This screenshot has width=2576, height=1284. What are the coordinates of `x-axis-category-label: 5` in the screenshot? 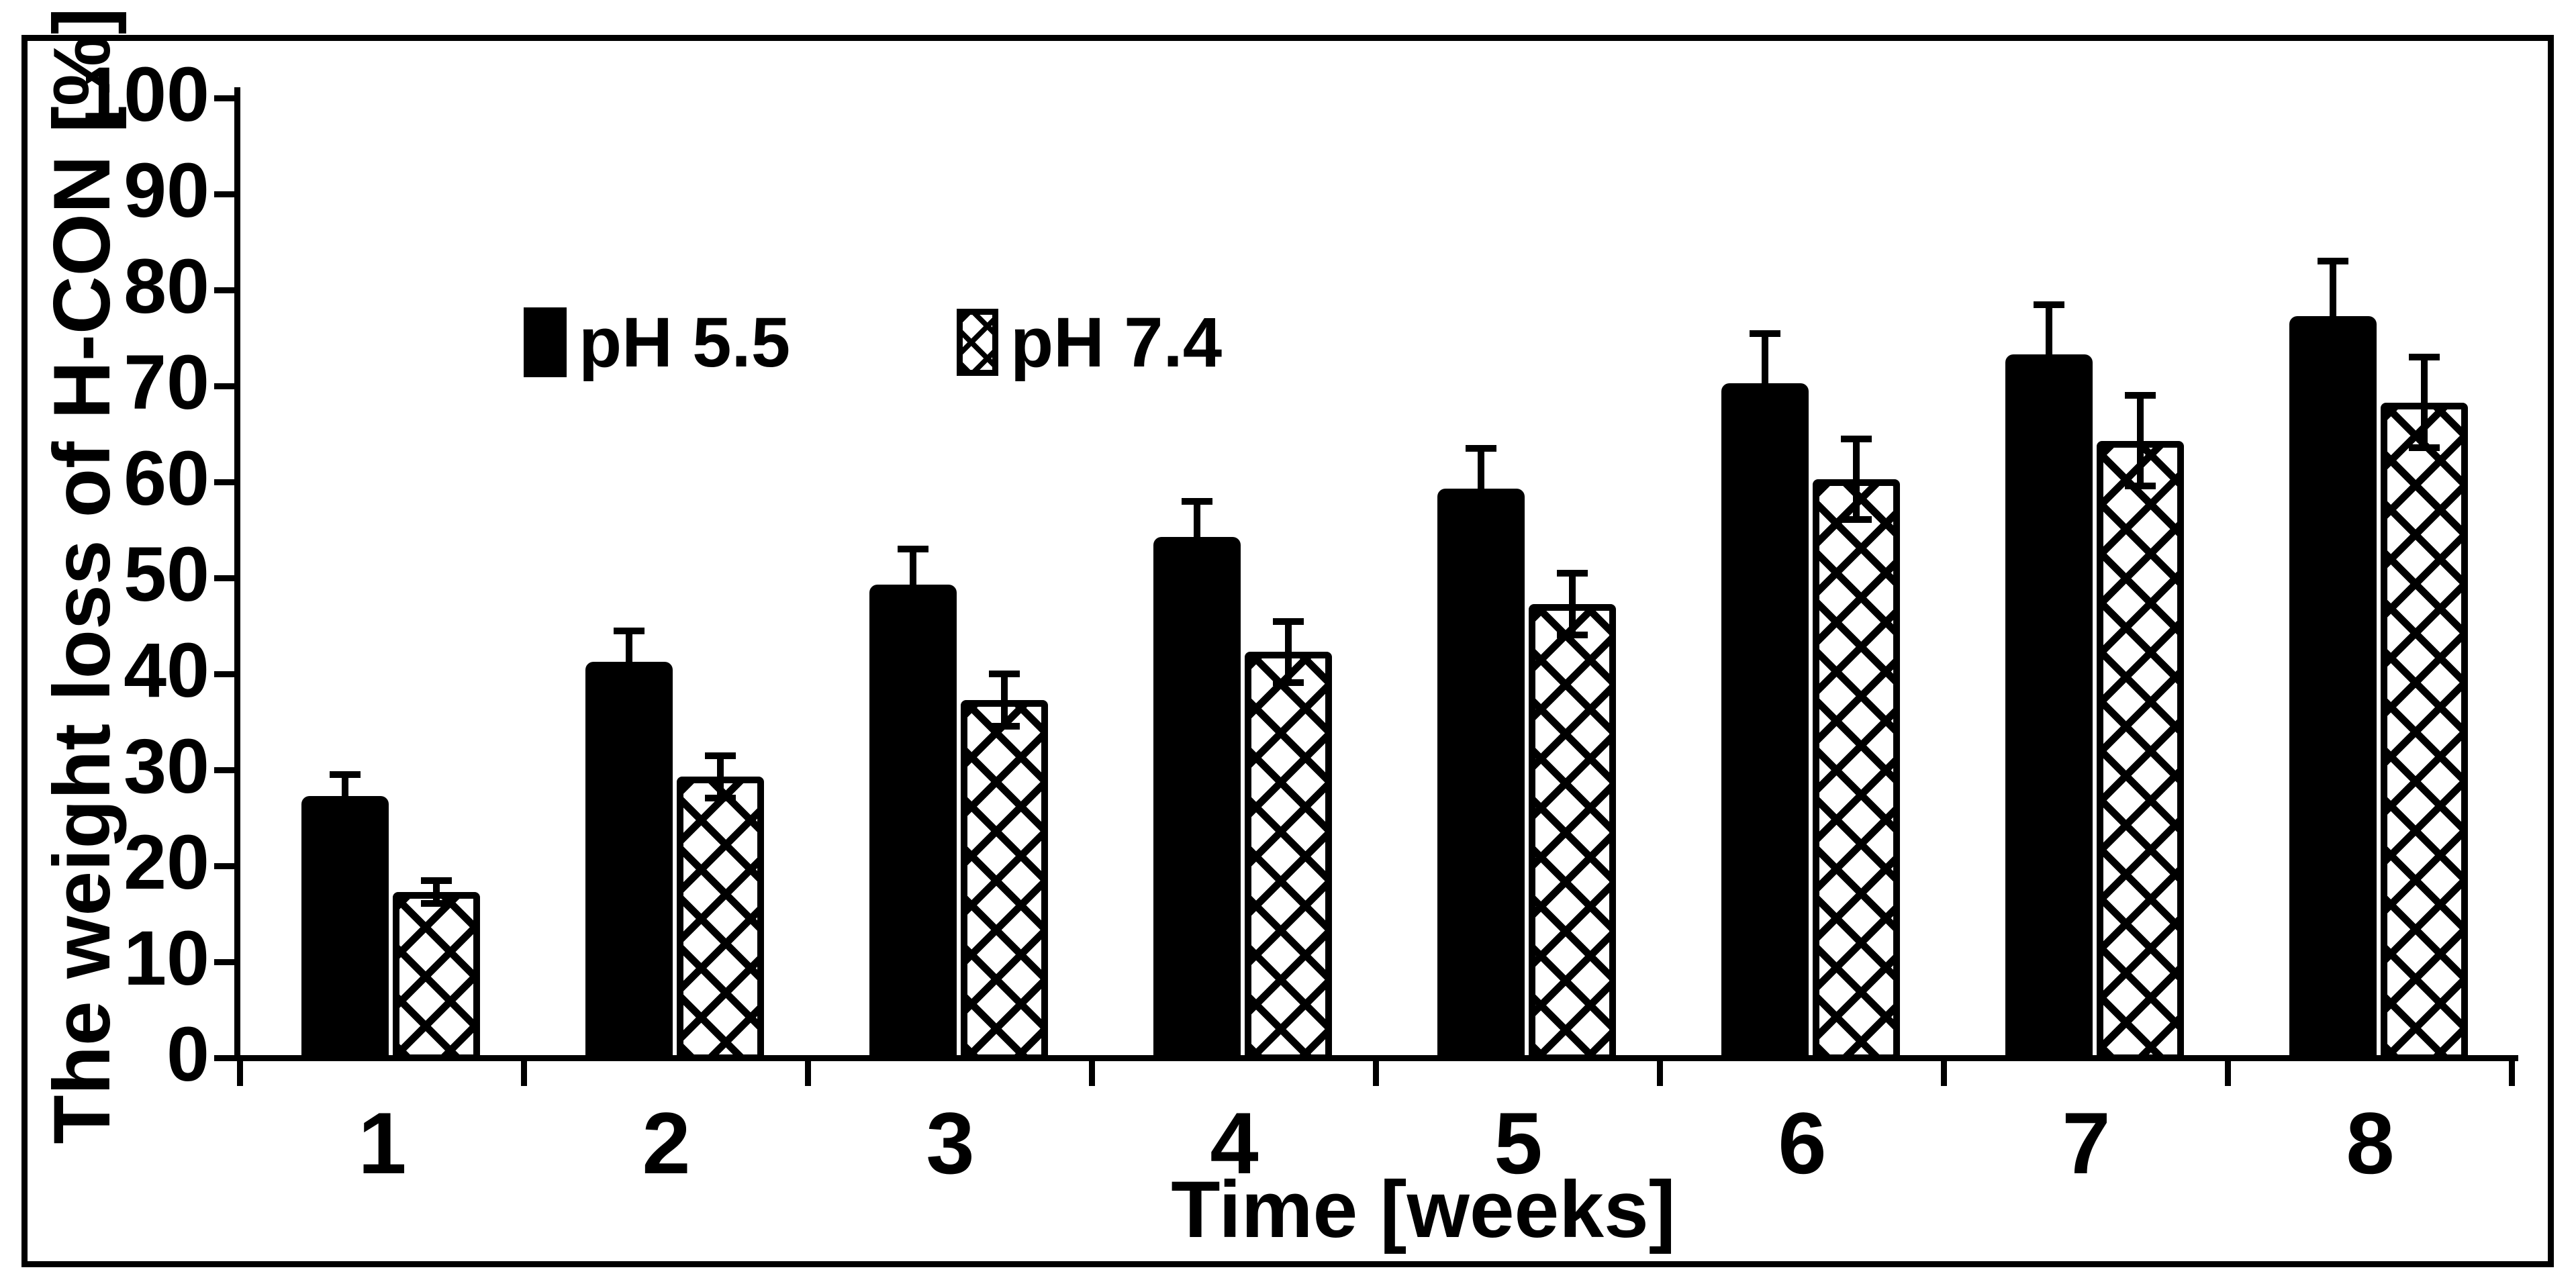 It's located at (1518, 1143).